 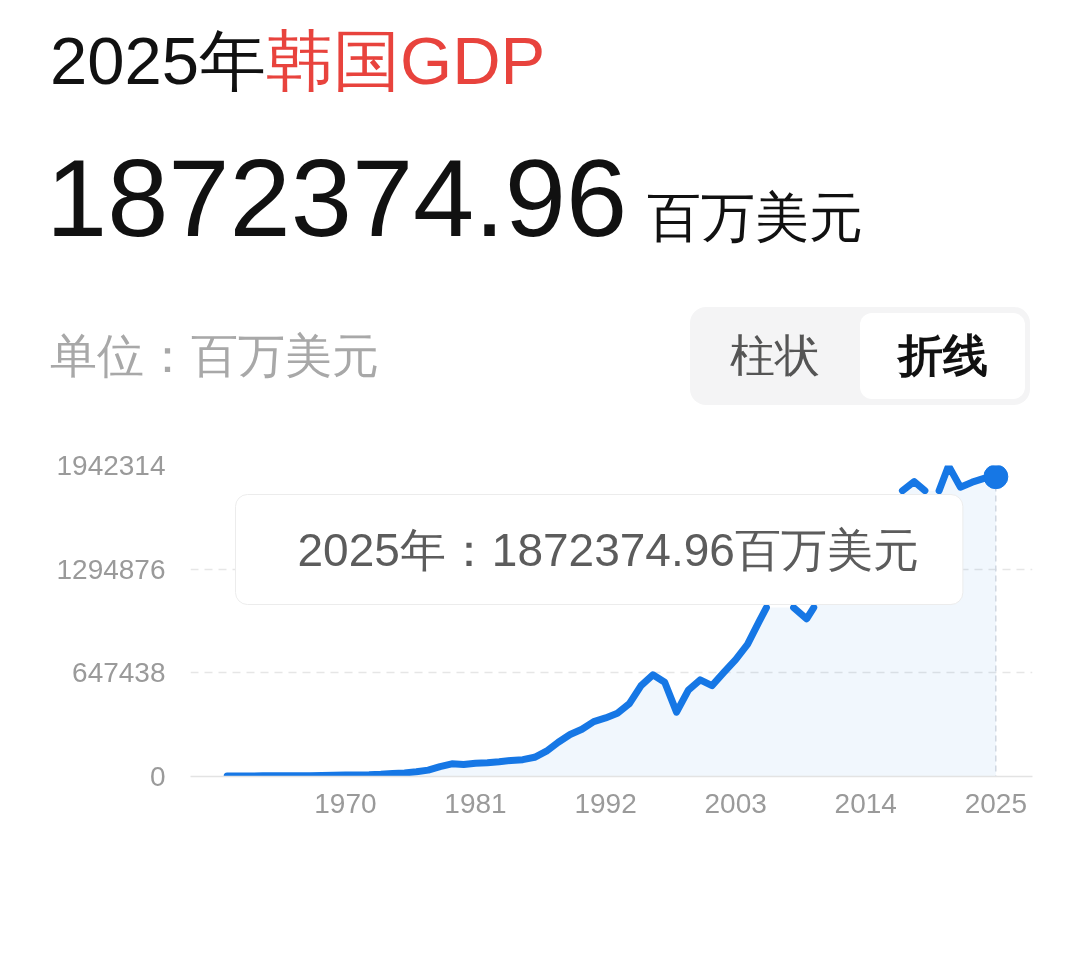 I want to click on x-tick-label: 2025, so click(x=995, y=803).